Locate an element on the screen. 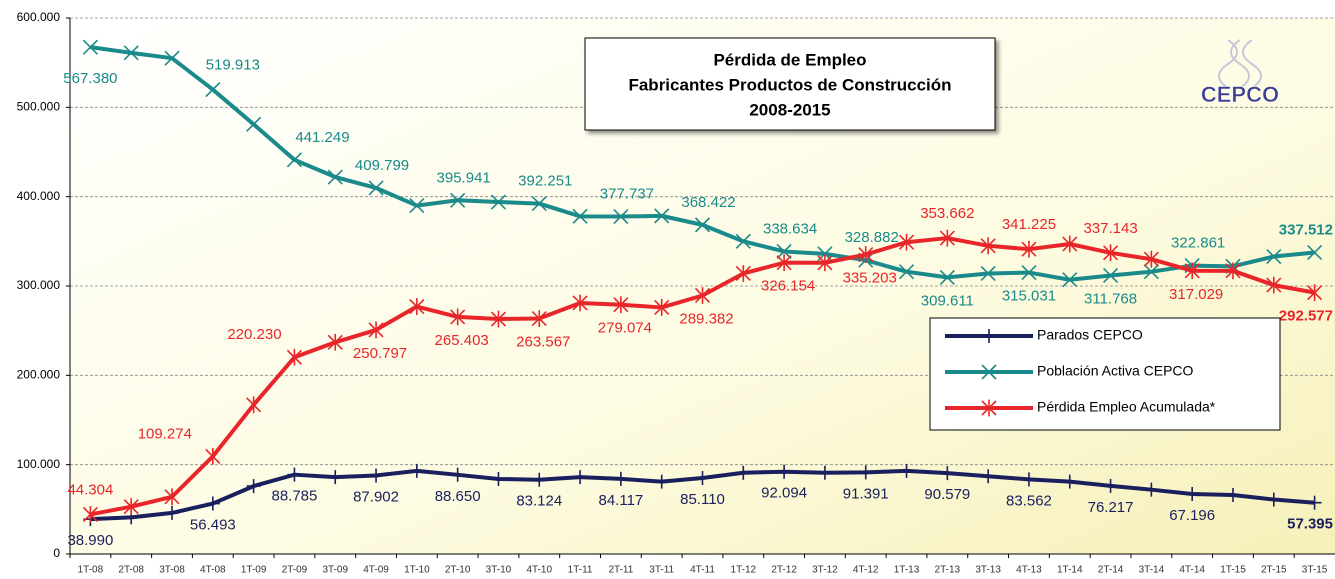  y-tick-label: 200.000 is located at coordinates (39, 375).